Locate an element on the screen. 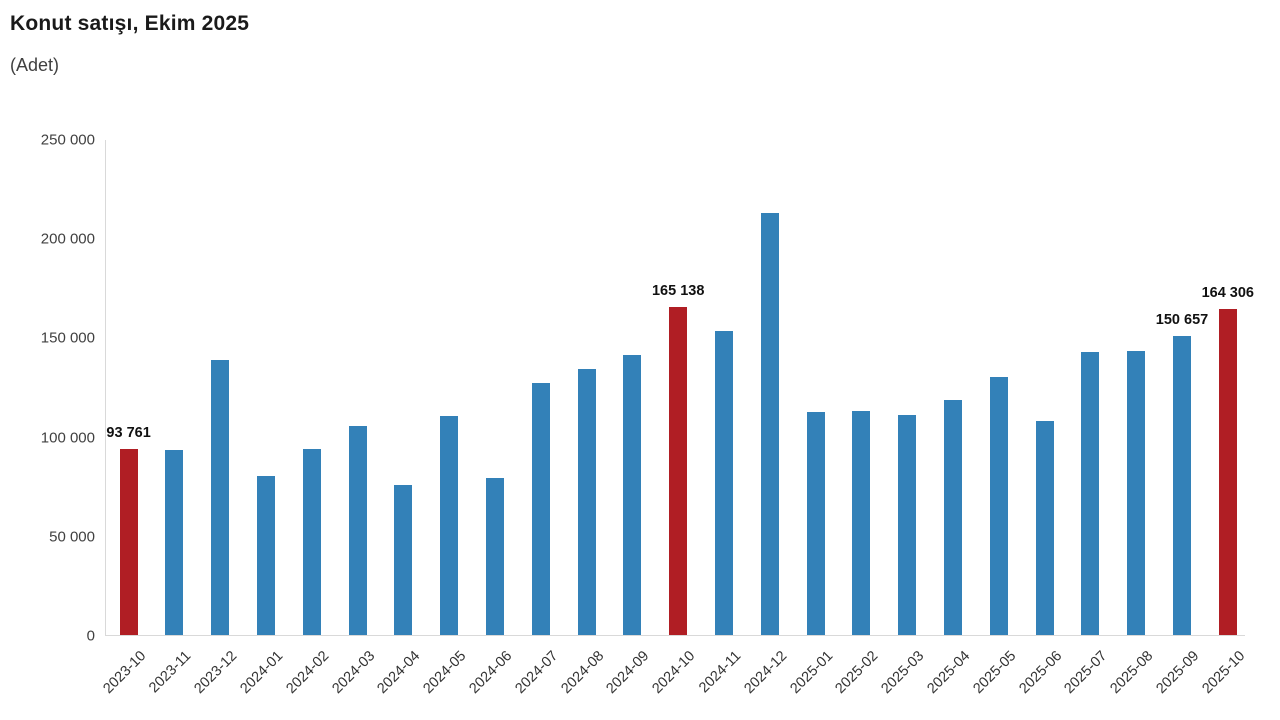  x-tick-label-2025-04: 2025-04 is located at coordinates (949, 672).